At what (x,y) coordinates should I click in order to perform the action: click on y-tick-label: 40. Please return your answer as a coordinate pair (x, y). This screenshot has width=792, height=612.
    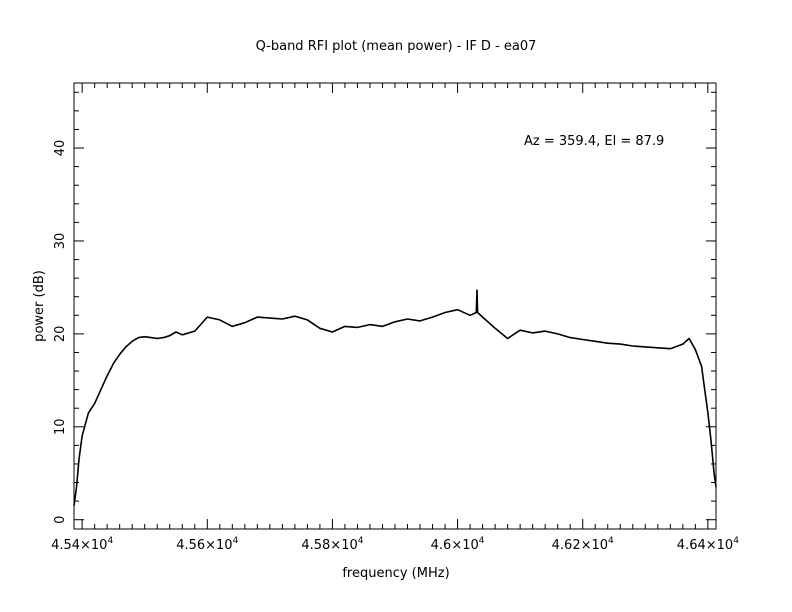
    Looking at the image, I should click on (60, 148).